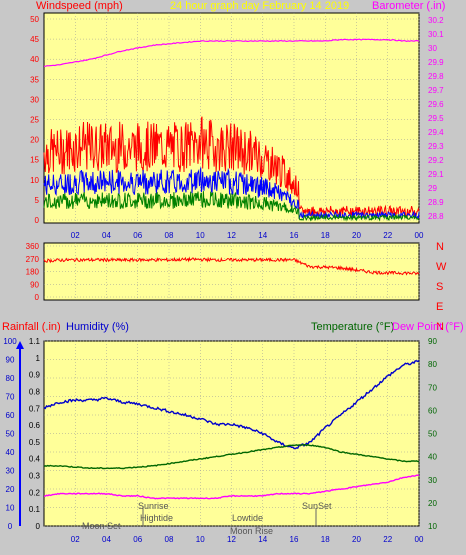 This screenshot has width=466, height=555. Describe the element at coordinates (31, 327) in the screenshot. I see `rainfall-label: Rainfall (.in)` at that location.